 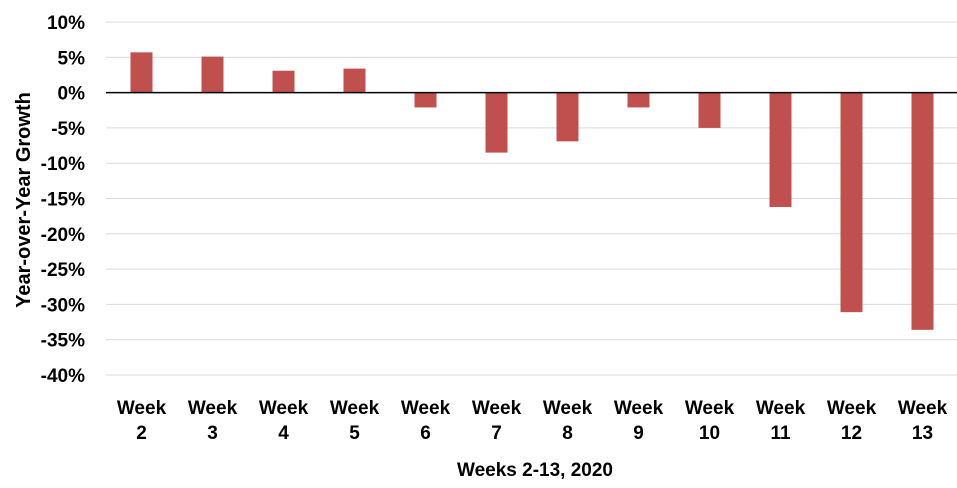 I want to click on y-tick-label: -5%, so click(x=68, y=129).